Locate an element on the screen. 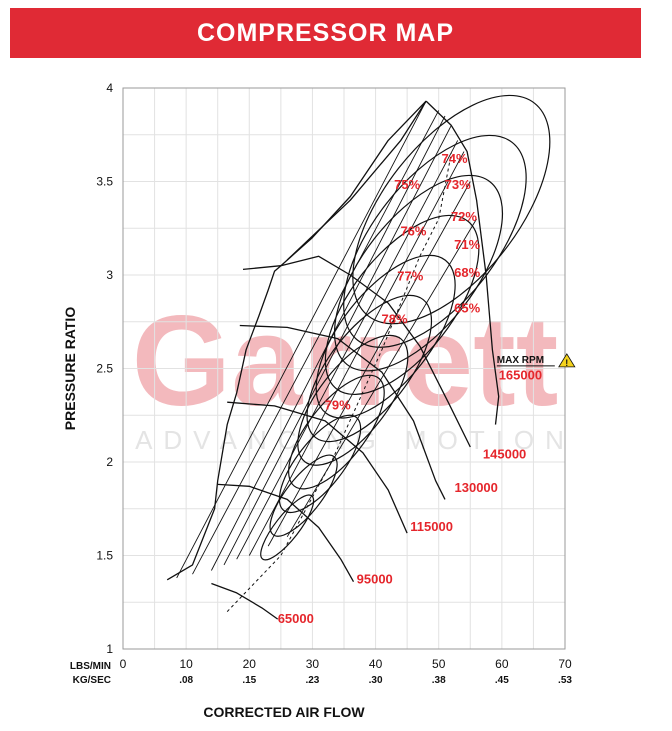 Image resolution: width=672 pixels, height=731 pixels. y-tick-label: 2.5 is located at coordinates (104, 369).